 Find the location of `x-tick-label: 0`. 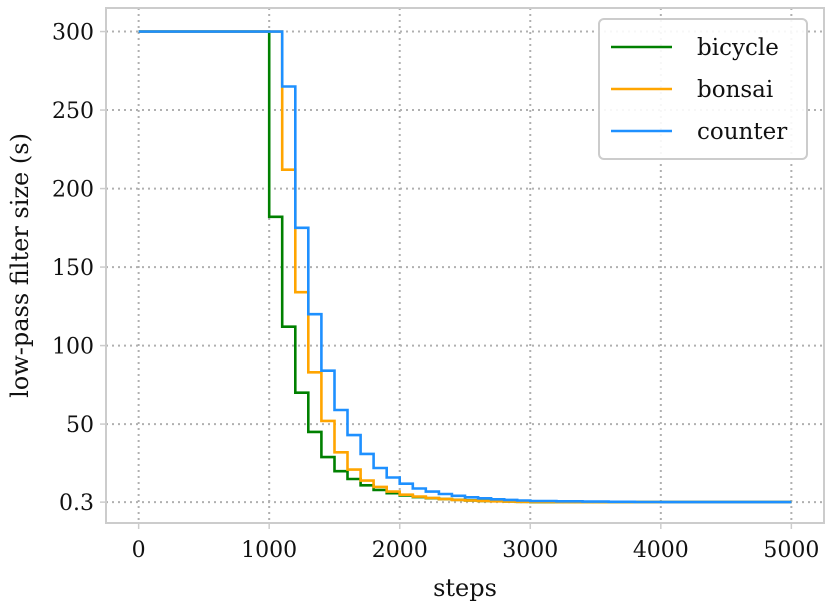

x-tick-label: 0 is located at coordinates (139, 550).